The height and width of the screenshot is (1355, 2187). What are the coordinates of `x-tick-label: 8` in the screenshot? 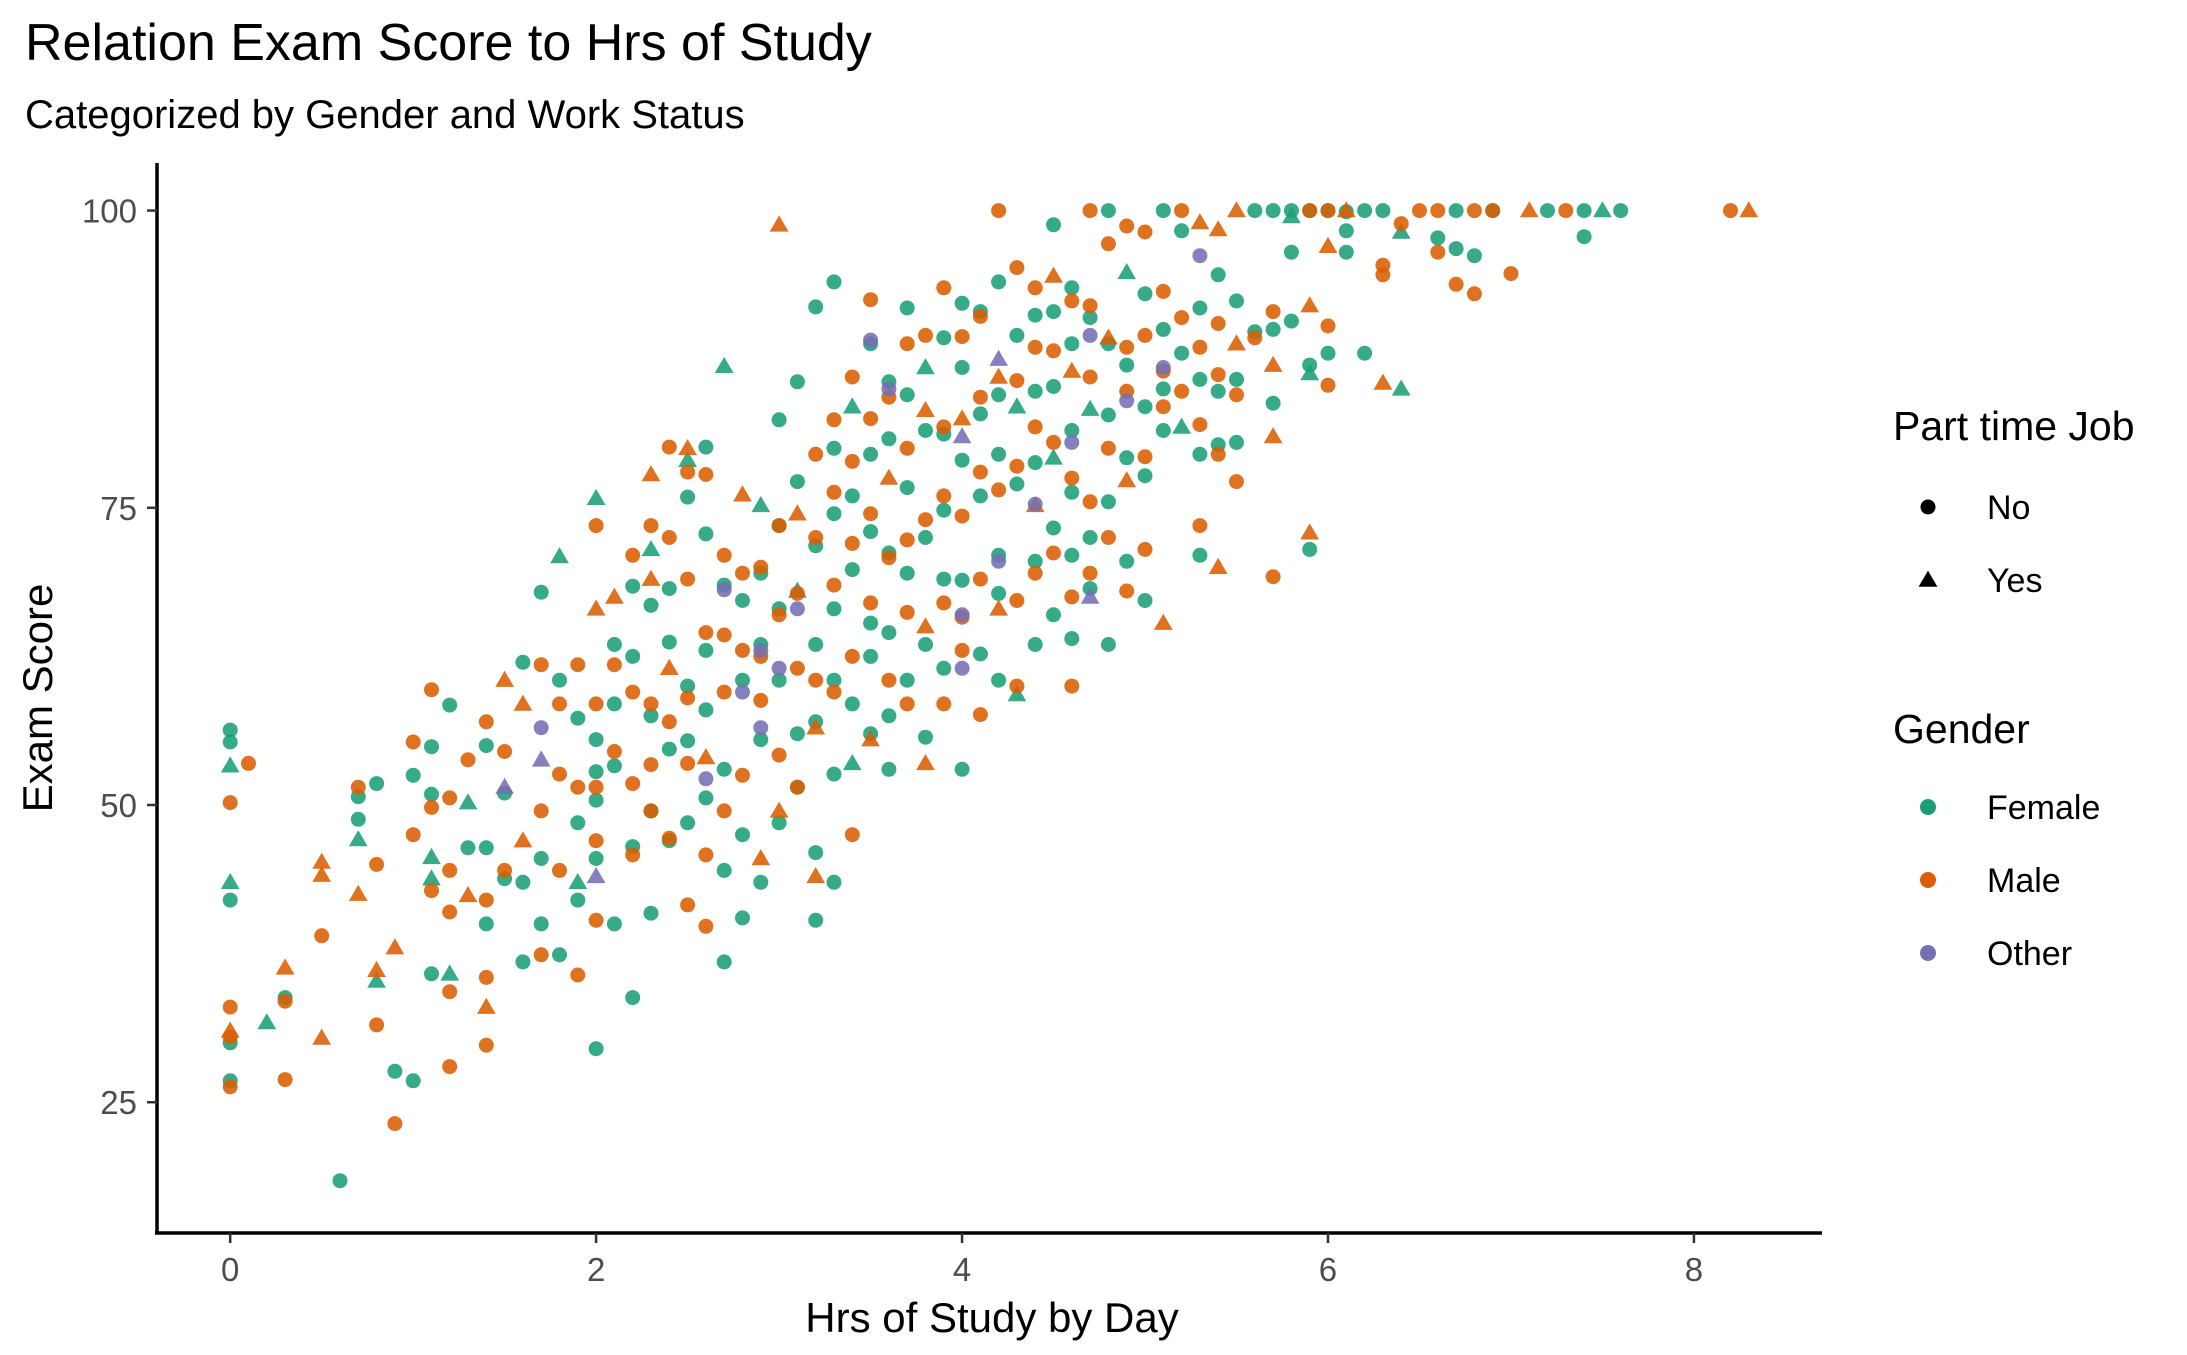 It's located at (1694, 1269).